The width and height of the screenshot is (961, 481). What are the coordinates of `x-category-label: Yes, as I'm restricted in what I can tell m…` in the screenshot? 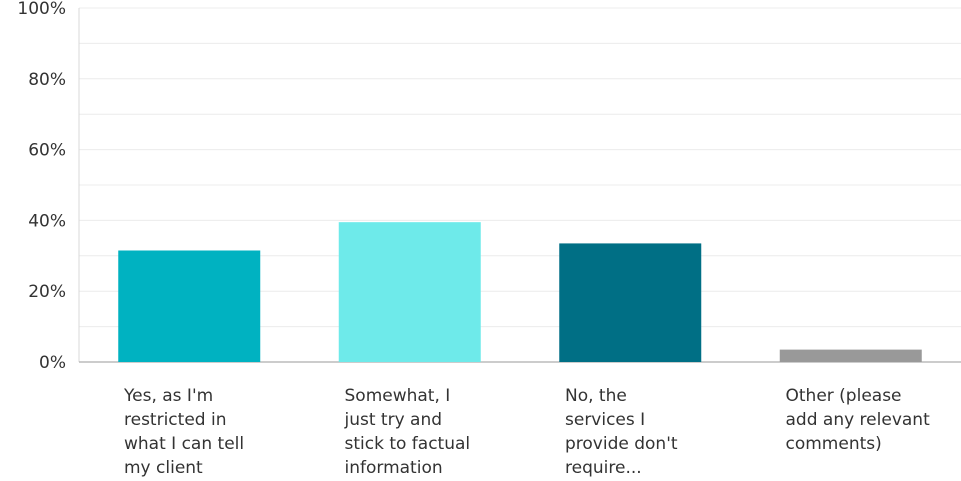 It's located at (183, 432).